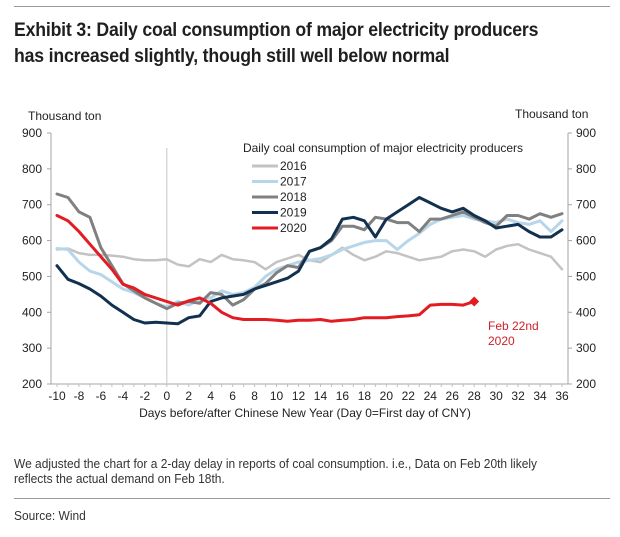  Describe the element at coordinates (210, 396) in the screenshot. I see `x-tick-label: 4` at that location.